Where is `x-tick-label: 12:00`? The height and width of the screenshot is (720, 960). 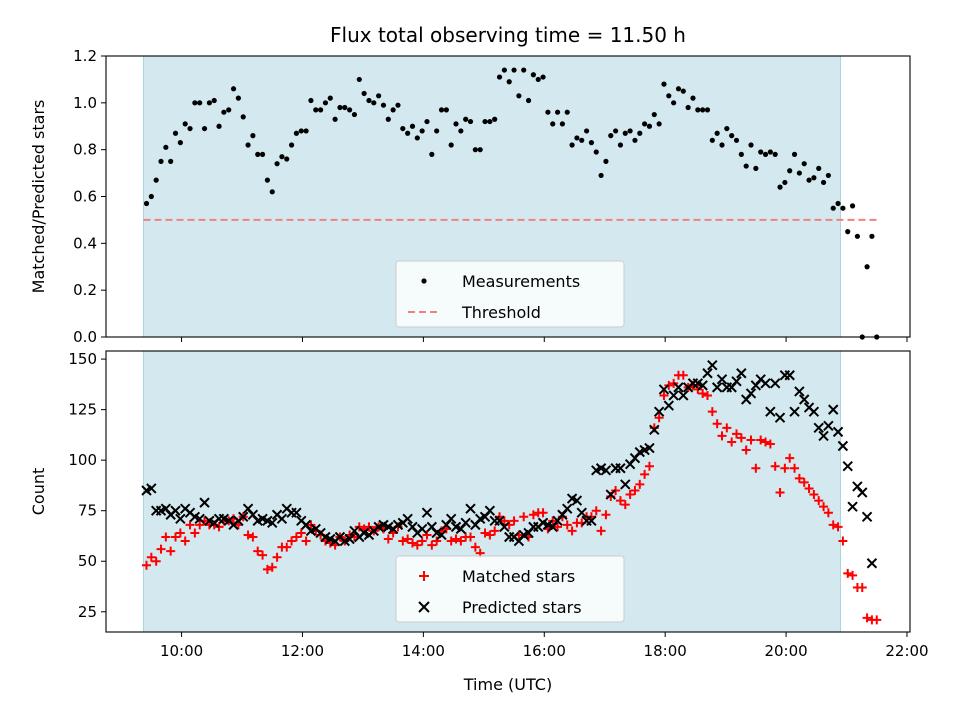 x-tick-label: 12:00 is located at coordinates (302, 651).